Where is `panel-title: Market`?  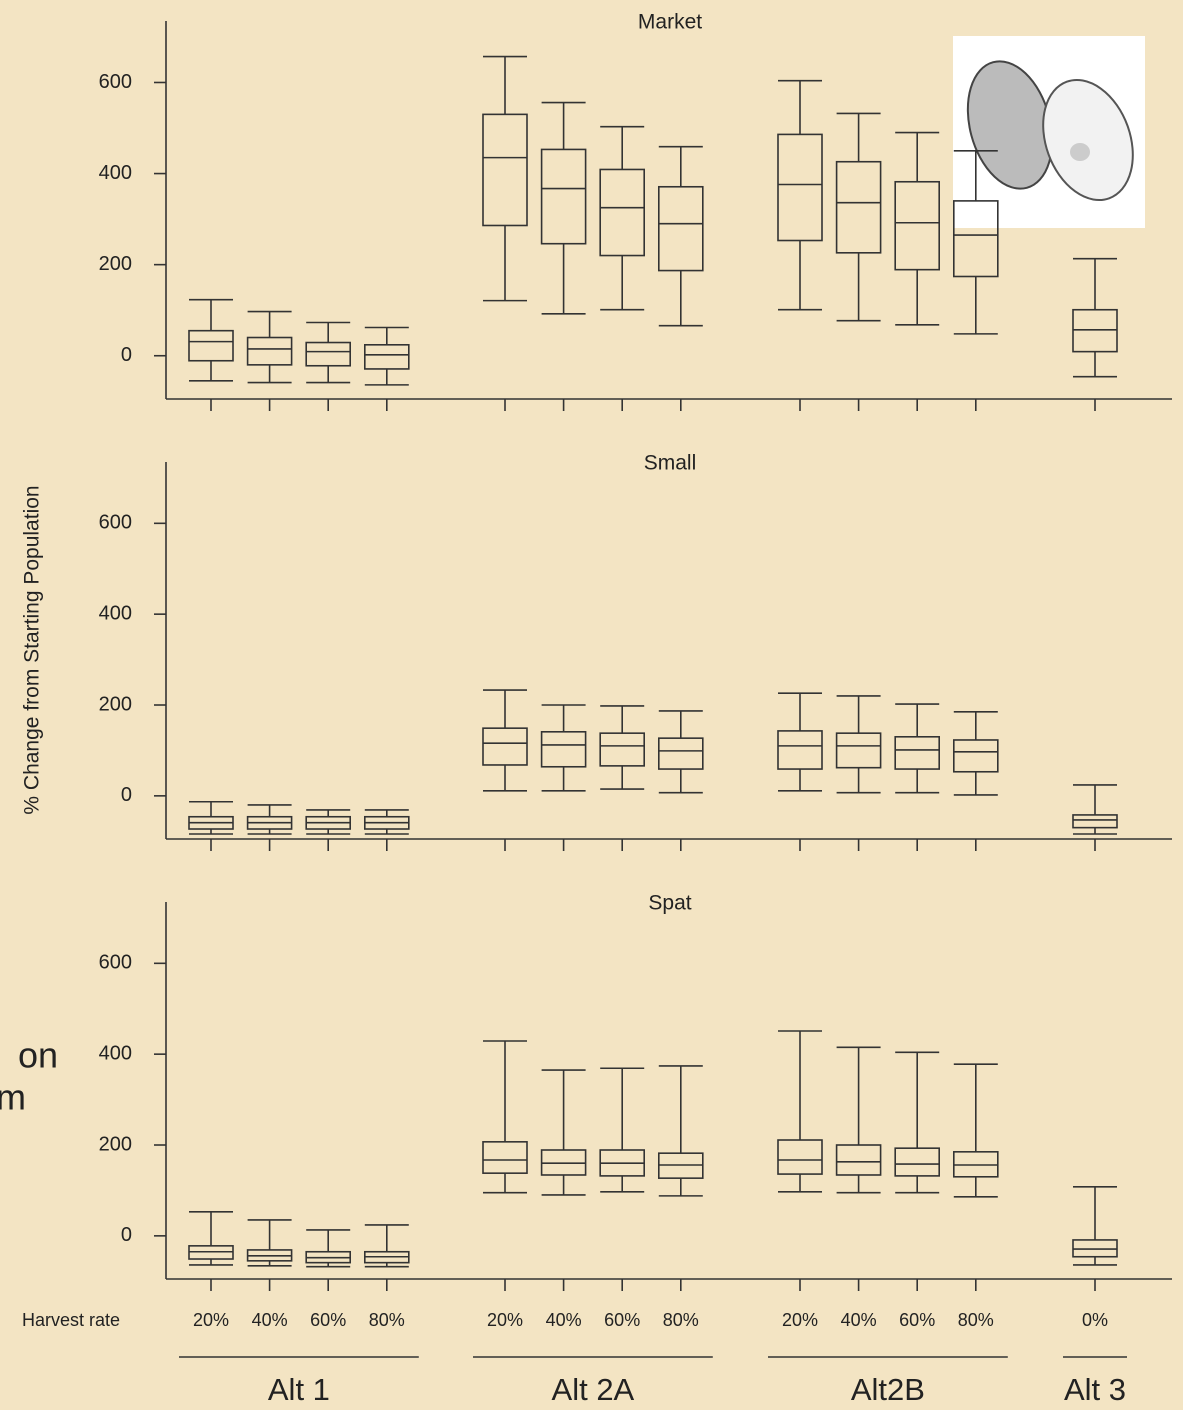 panel-title: Market is located at coordinates (670, 22).